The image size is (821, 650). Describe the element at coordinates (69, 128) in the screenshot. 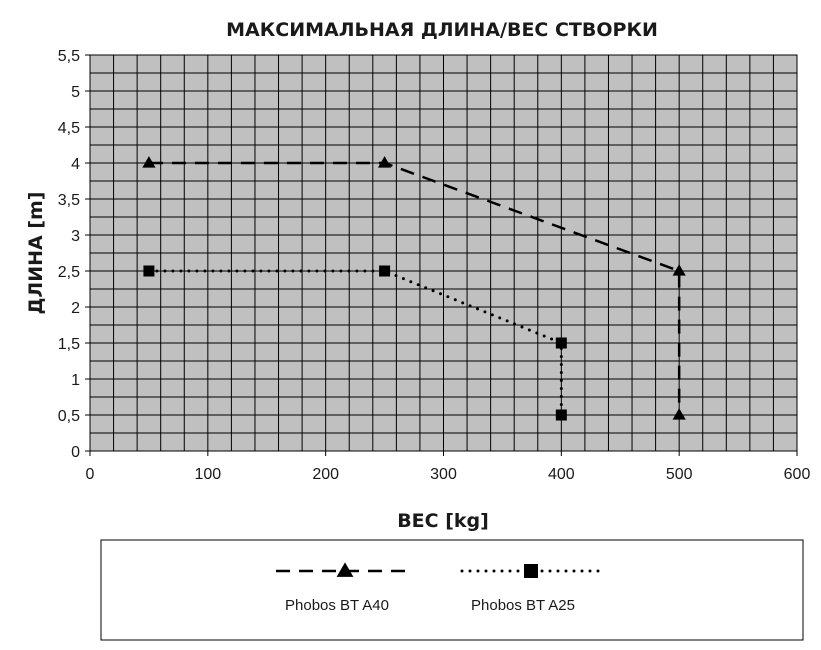

I see `y-tick-label: 4,5` at that location.